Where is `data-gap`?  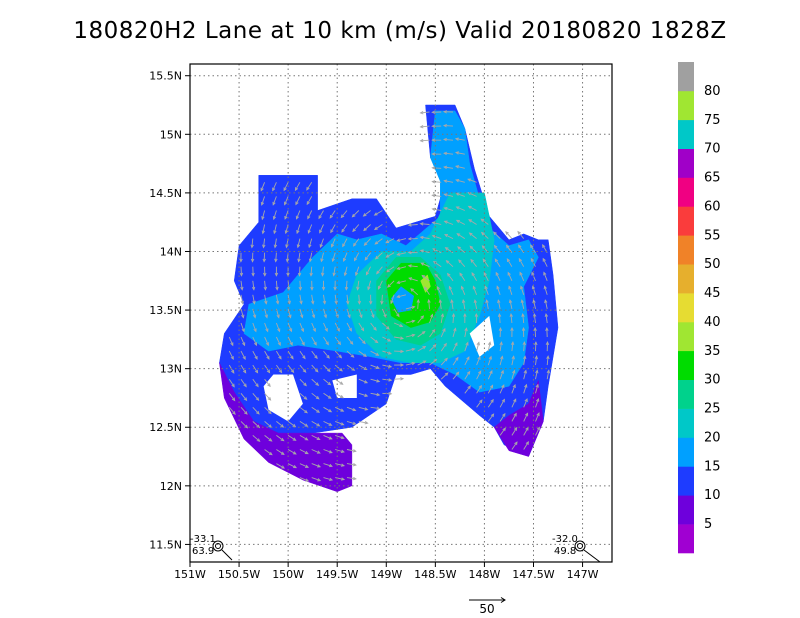 data-gap is located at coordinates (344, 386).